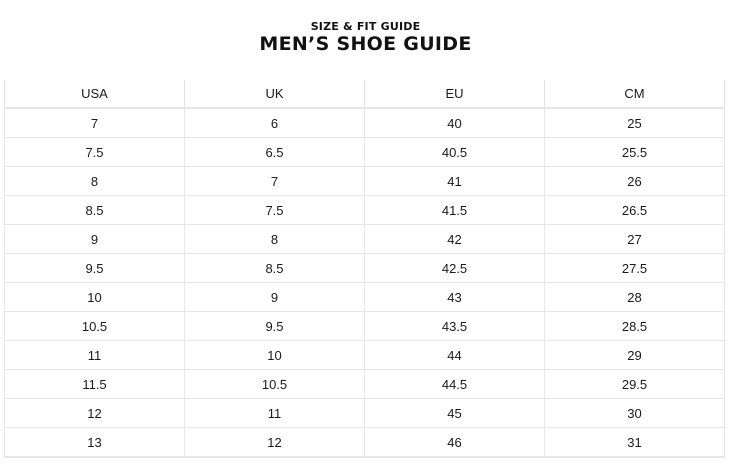  I want to click on cell-uk: 8.5, so click(274, 268).